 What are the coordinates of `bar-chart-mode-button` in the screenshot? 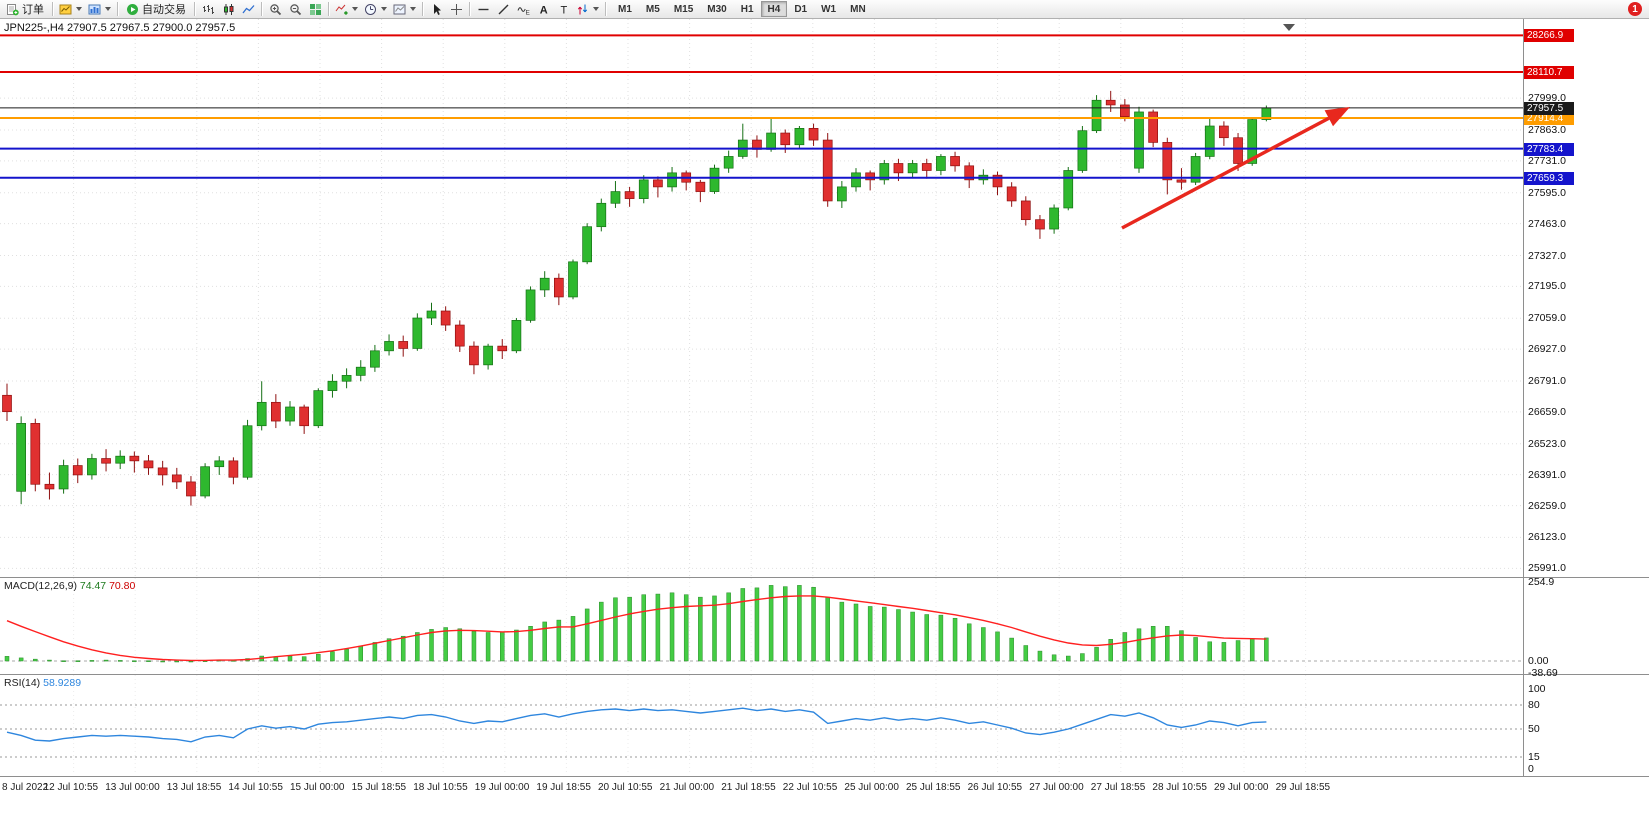 It's located at (208, 9).